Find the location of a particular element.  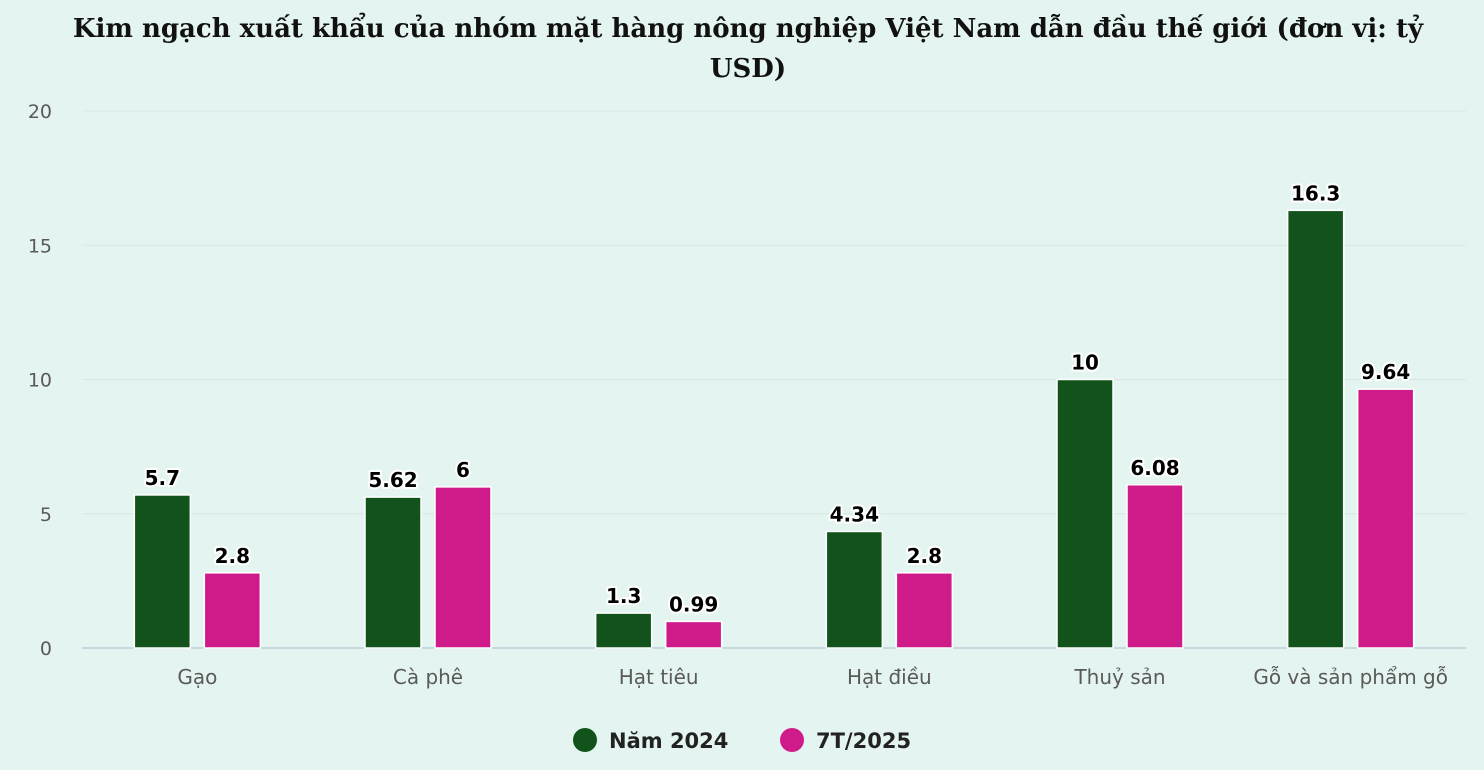

x-category-label: Cà phê is located at coordinates (428, 677).